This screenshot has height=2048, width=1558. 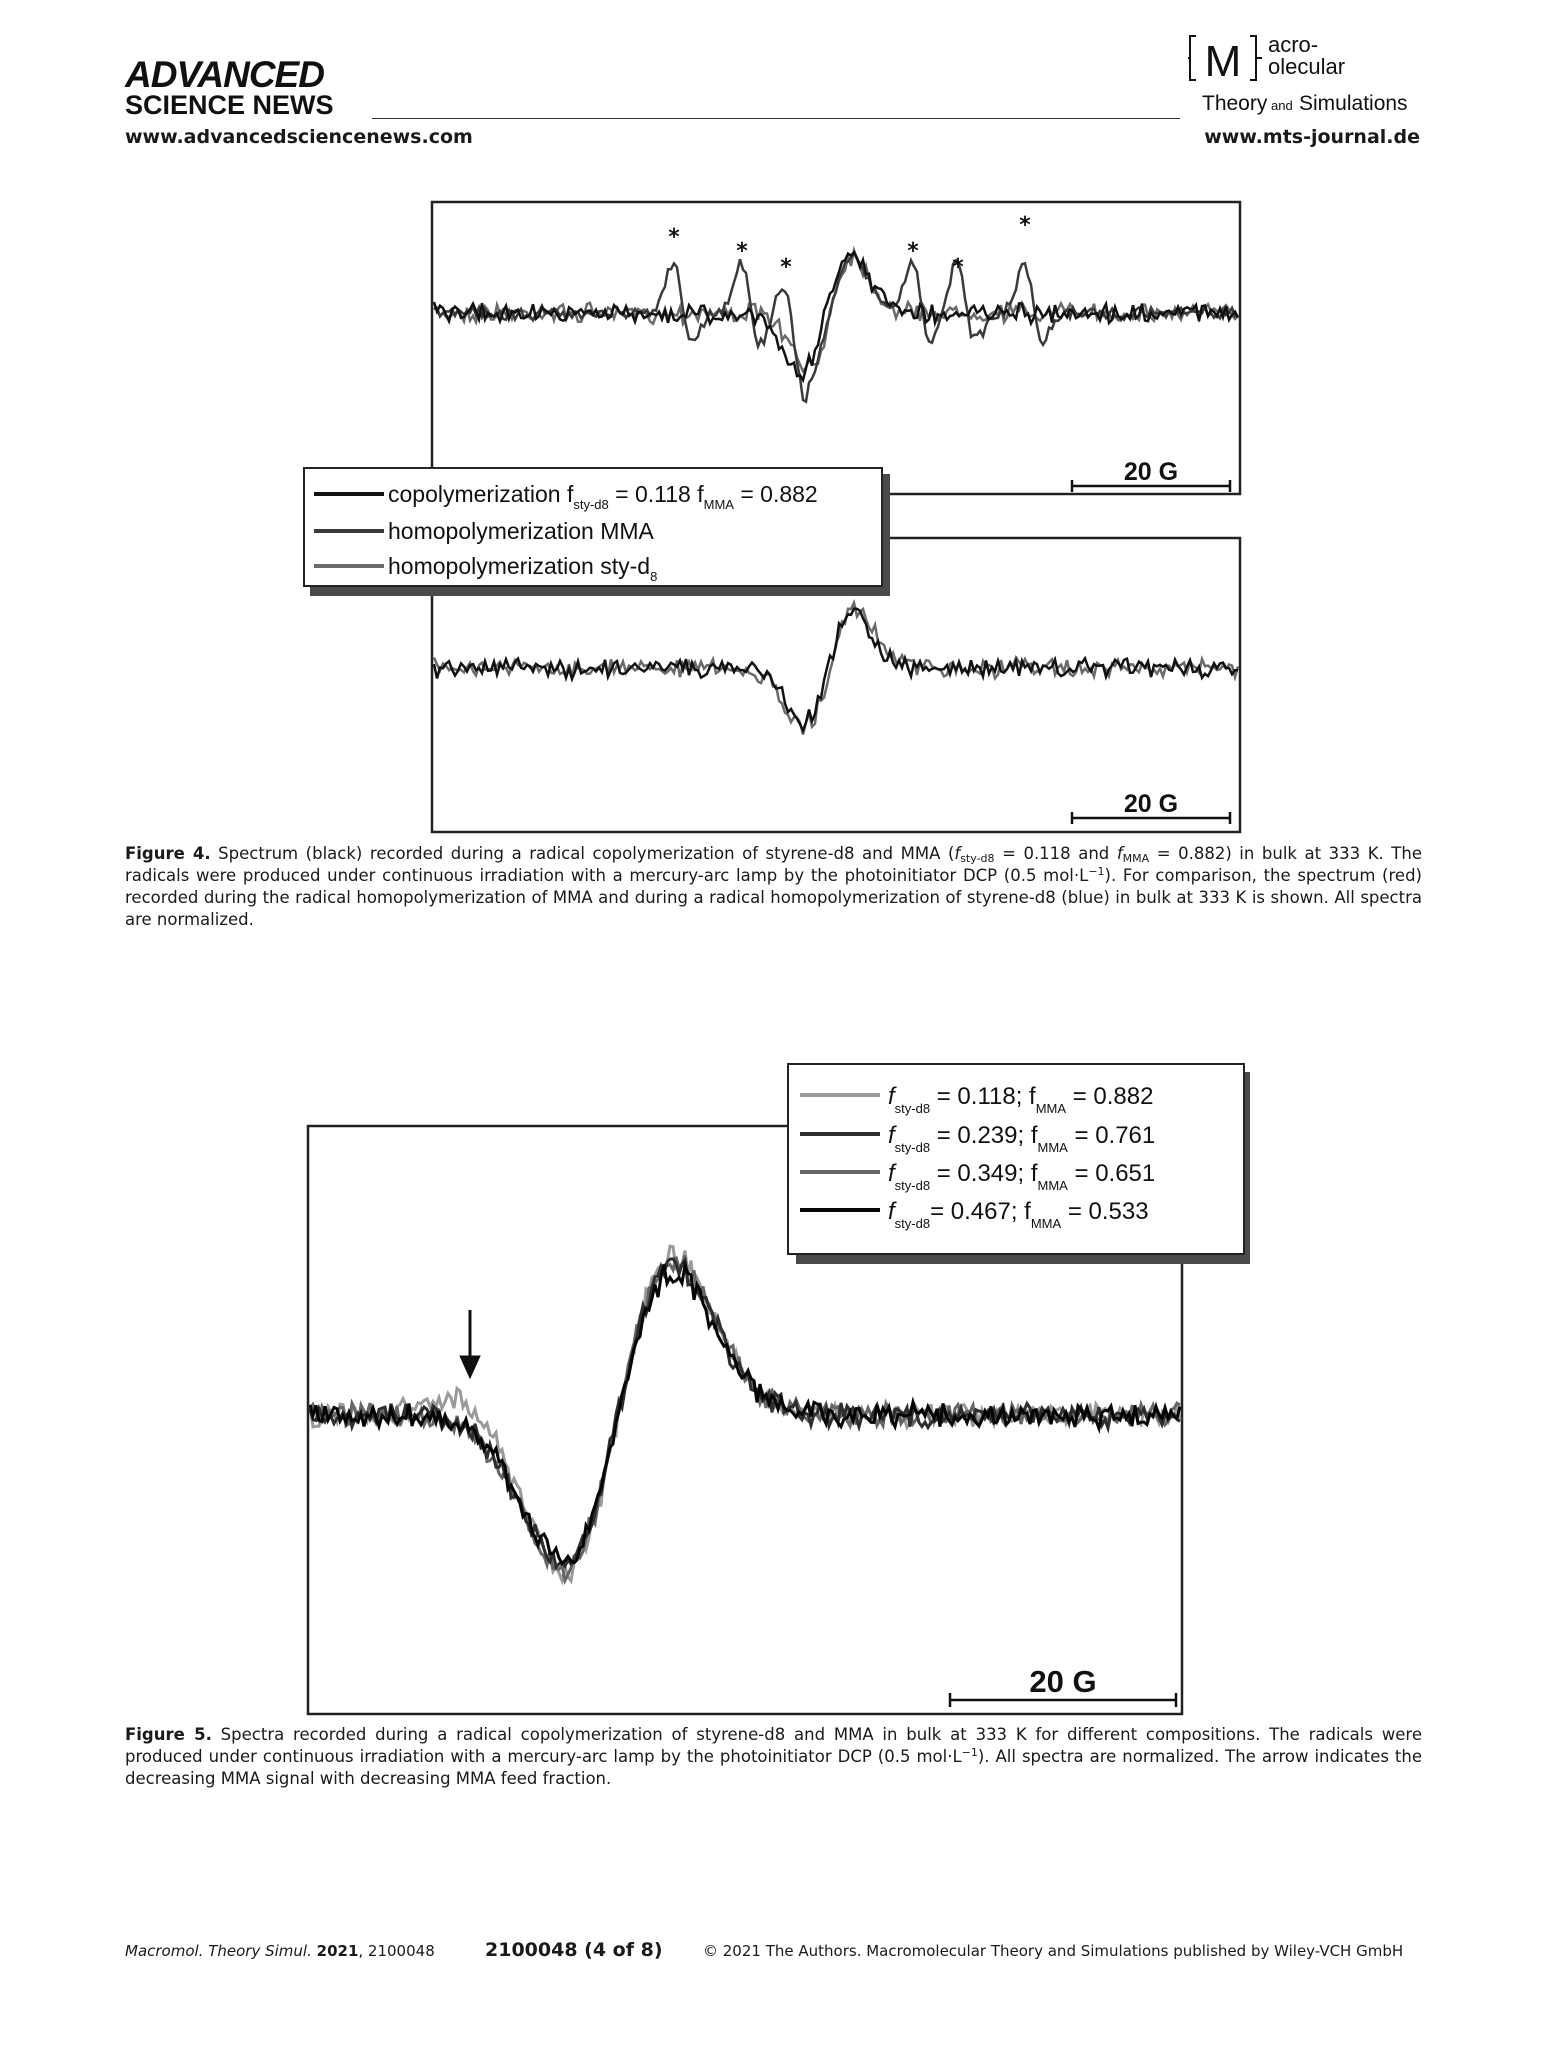 What do you see at coordinates (574, 1950) in the screenshot?
I see `footer-page-number: 2100048 (4 of 8)` at bounding box center [574, 1950].